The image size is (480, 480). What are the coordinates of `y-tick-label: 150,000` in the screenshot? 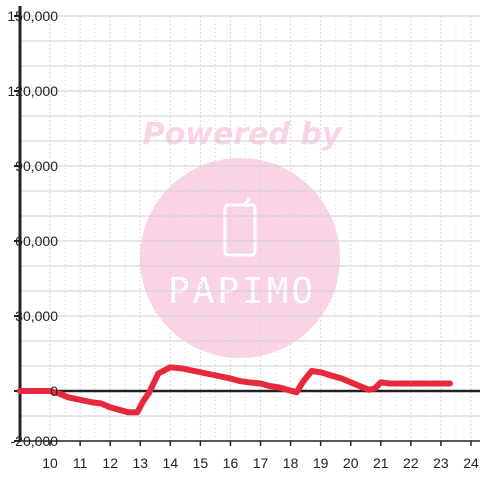 It's located at (32, 16).